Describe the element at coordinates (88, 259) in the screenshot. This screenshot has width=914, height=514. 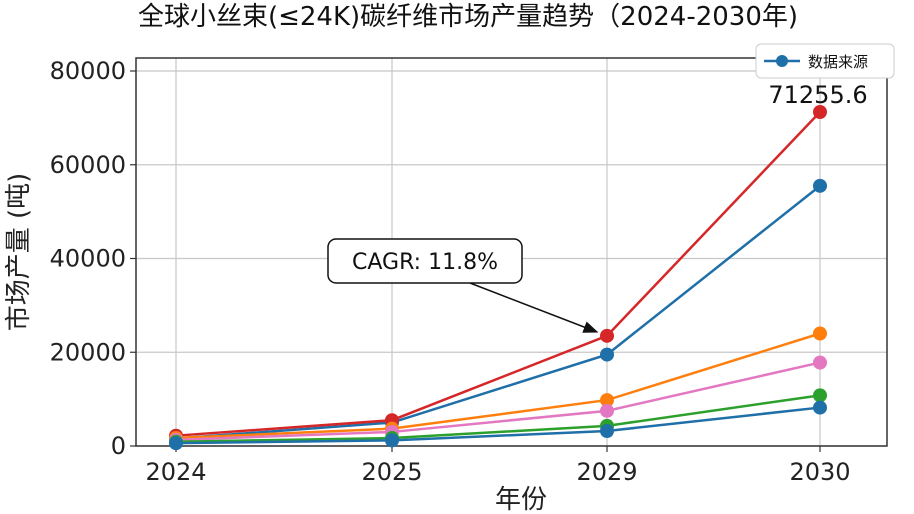
I see `y-tick-label: 40000` at that location.